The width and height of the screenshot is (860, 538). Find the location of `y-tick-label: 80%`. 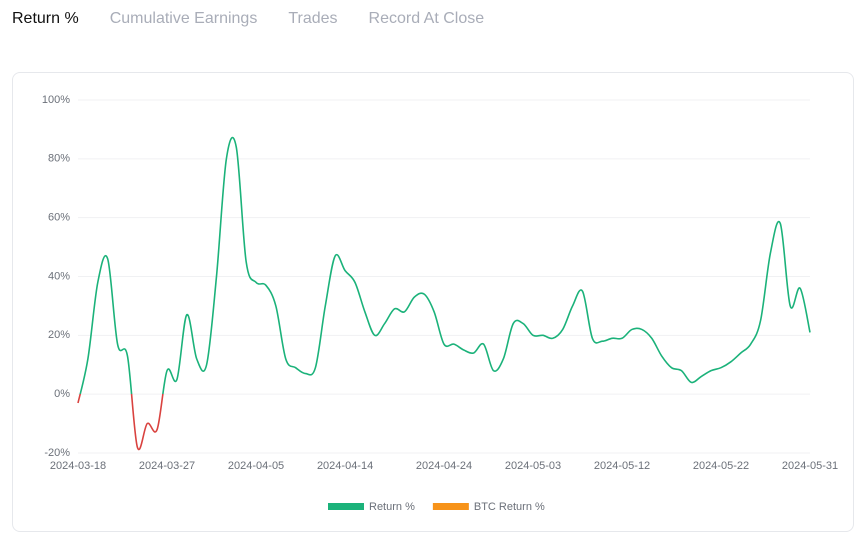

y-tick-label: 80% is located at coordinates (59, 159).